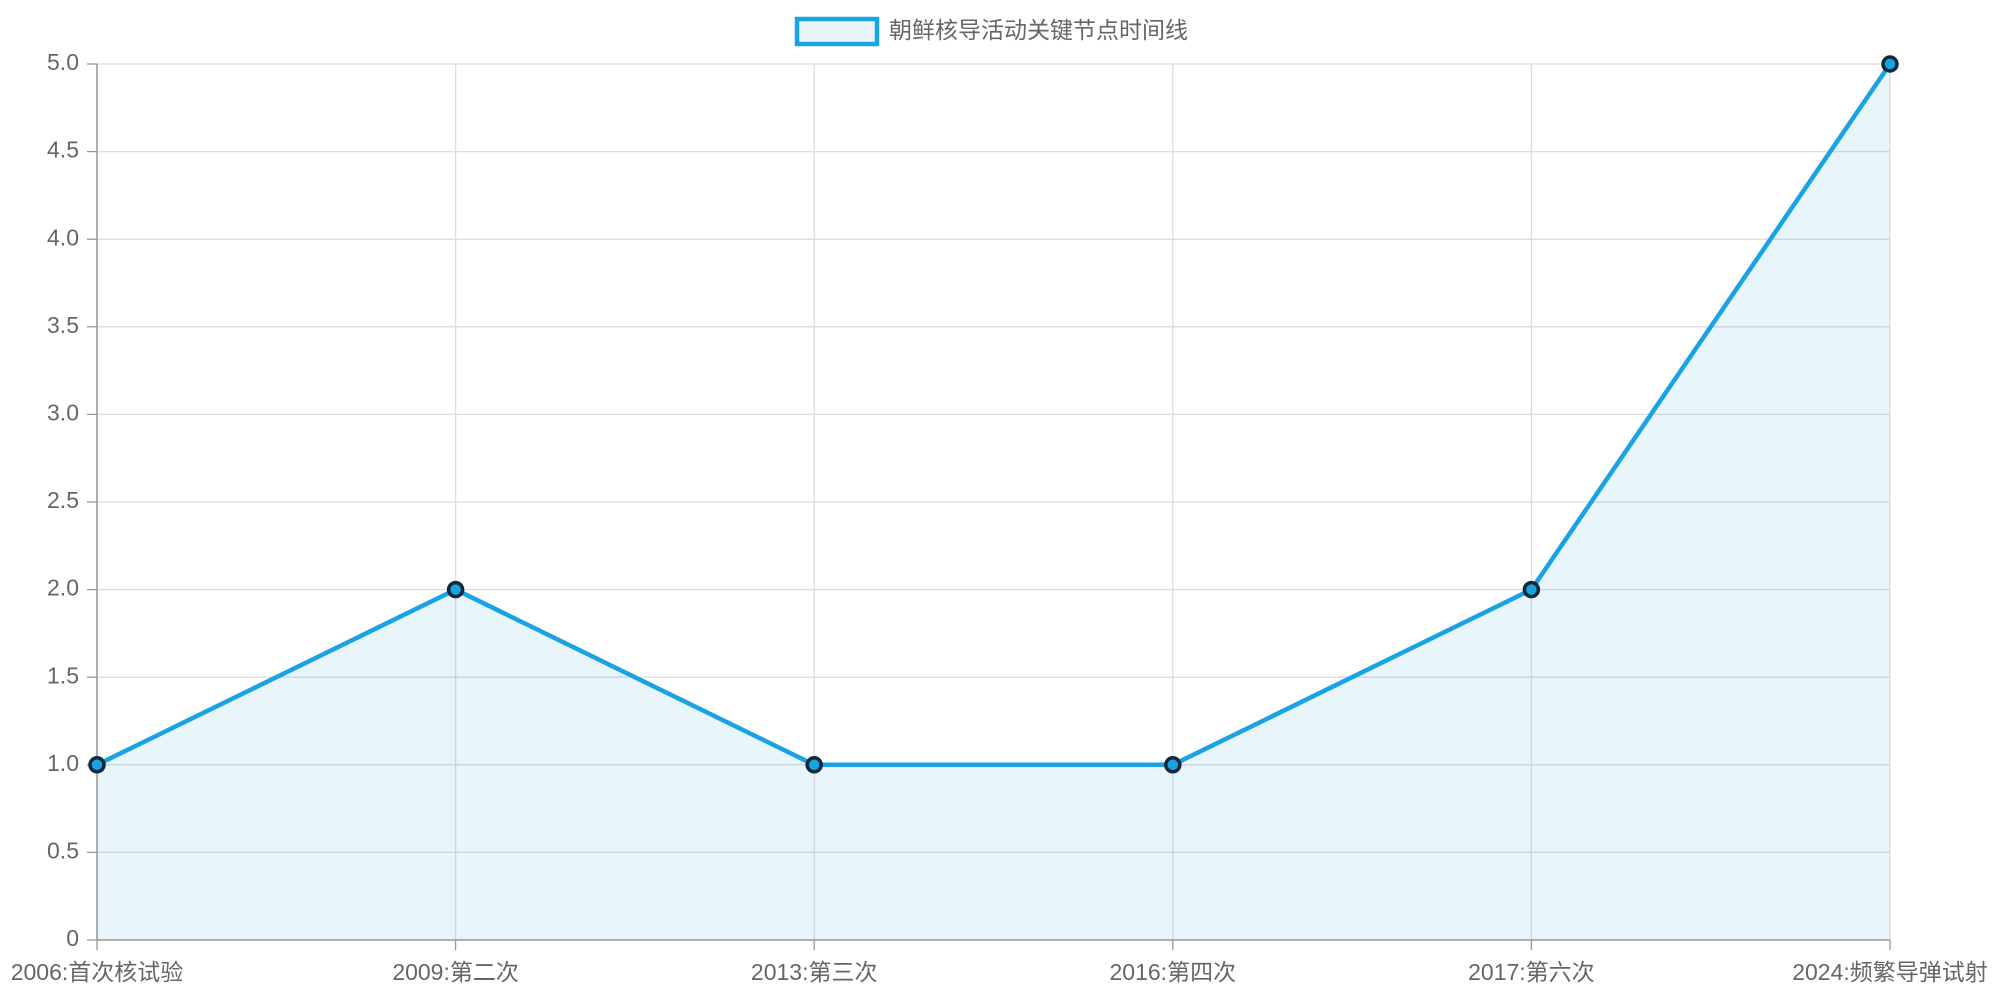 The height and width of the screenshot is (1000, 2000). I want to click on y-tick-label: 4.5, so click(63, 150).